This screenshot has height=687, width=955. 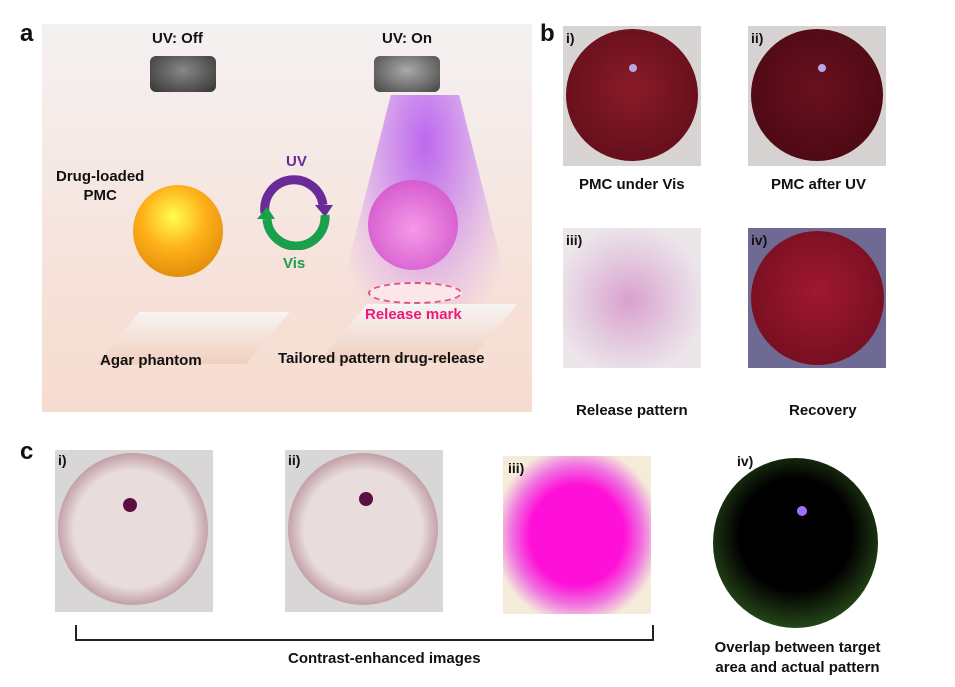 What do you see at coordinates (632, 410) in the screenshot?
I see `caption-release-pattern: Release pattern` at bounding box center [632, 410].